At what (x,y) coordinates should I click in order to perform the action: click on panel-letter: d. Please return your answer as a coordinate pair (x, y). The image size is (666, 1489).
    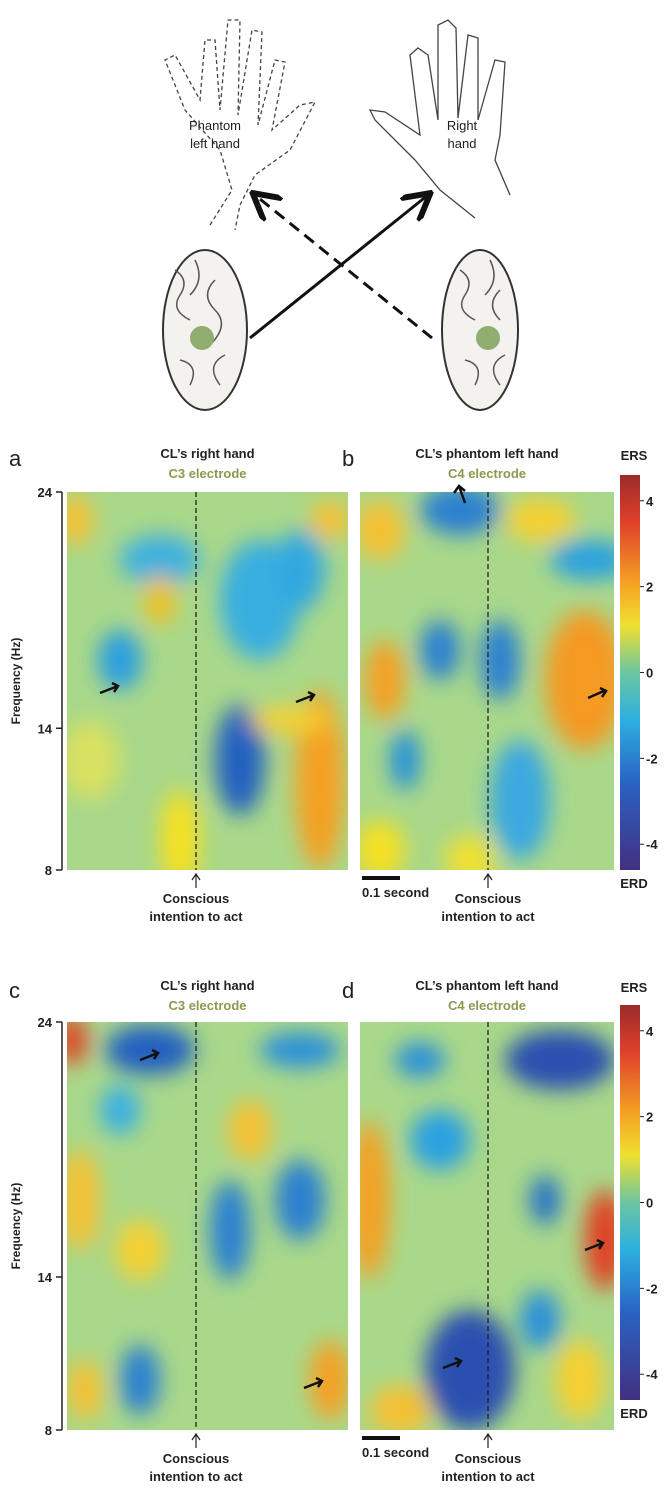
    Looking at the image, I should click on (348, 990).